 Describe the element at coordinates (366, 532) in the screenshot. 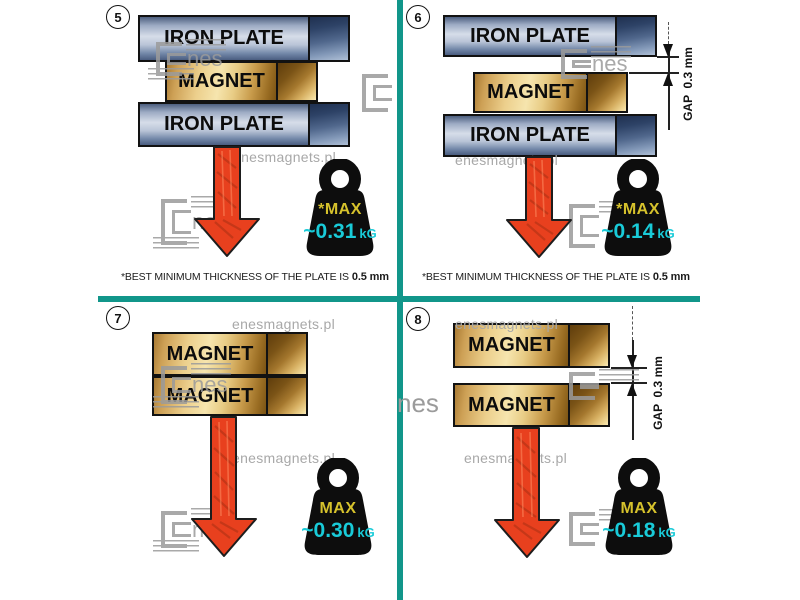

I see `panel7-force-unit: kG` at that location.